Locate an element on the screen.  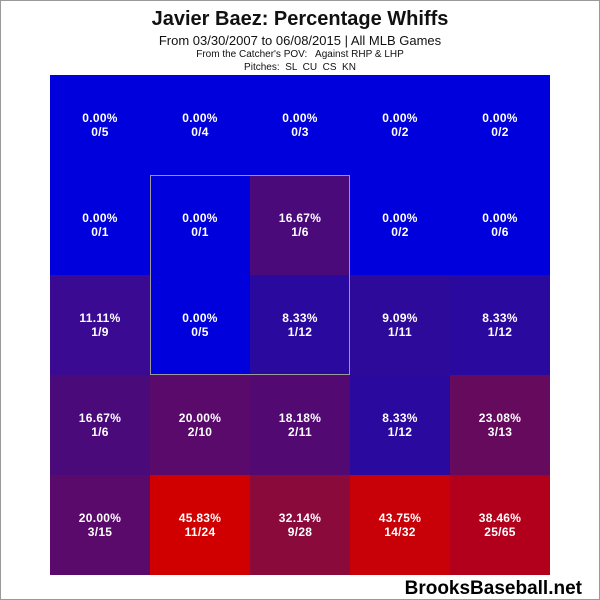
heatmap-cell: 0.00% 0/6 is located at coordinates (500, 225).